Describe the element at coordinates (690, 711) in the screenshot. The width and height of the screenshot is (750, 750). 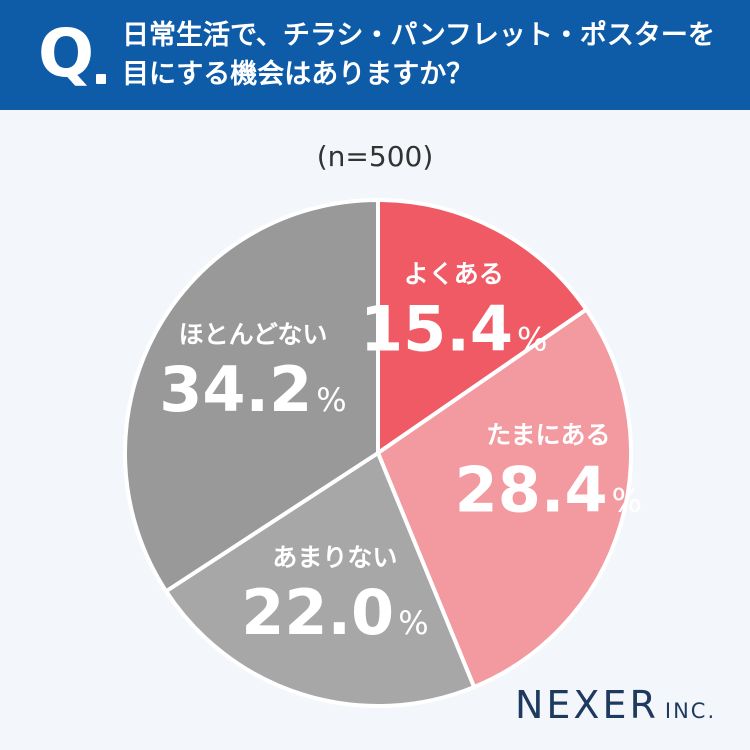
I see `brand-suffix: INC.` at that location.